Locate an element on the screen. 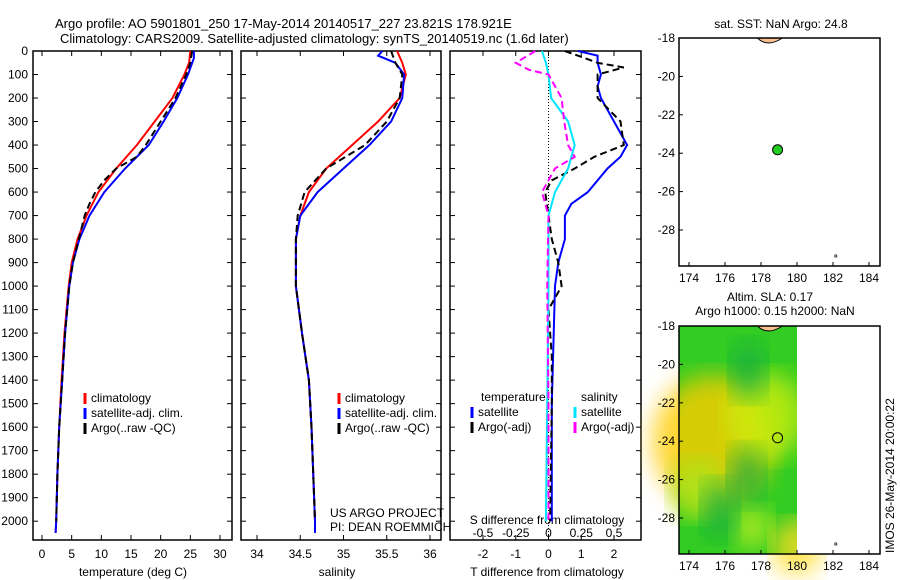 The width and height of the screenshot is (900, 580). s-diff-axis-label: S difference from climatology is located at coordinates (547, 520).